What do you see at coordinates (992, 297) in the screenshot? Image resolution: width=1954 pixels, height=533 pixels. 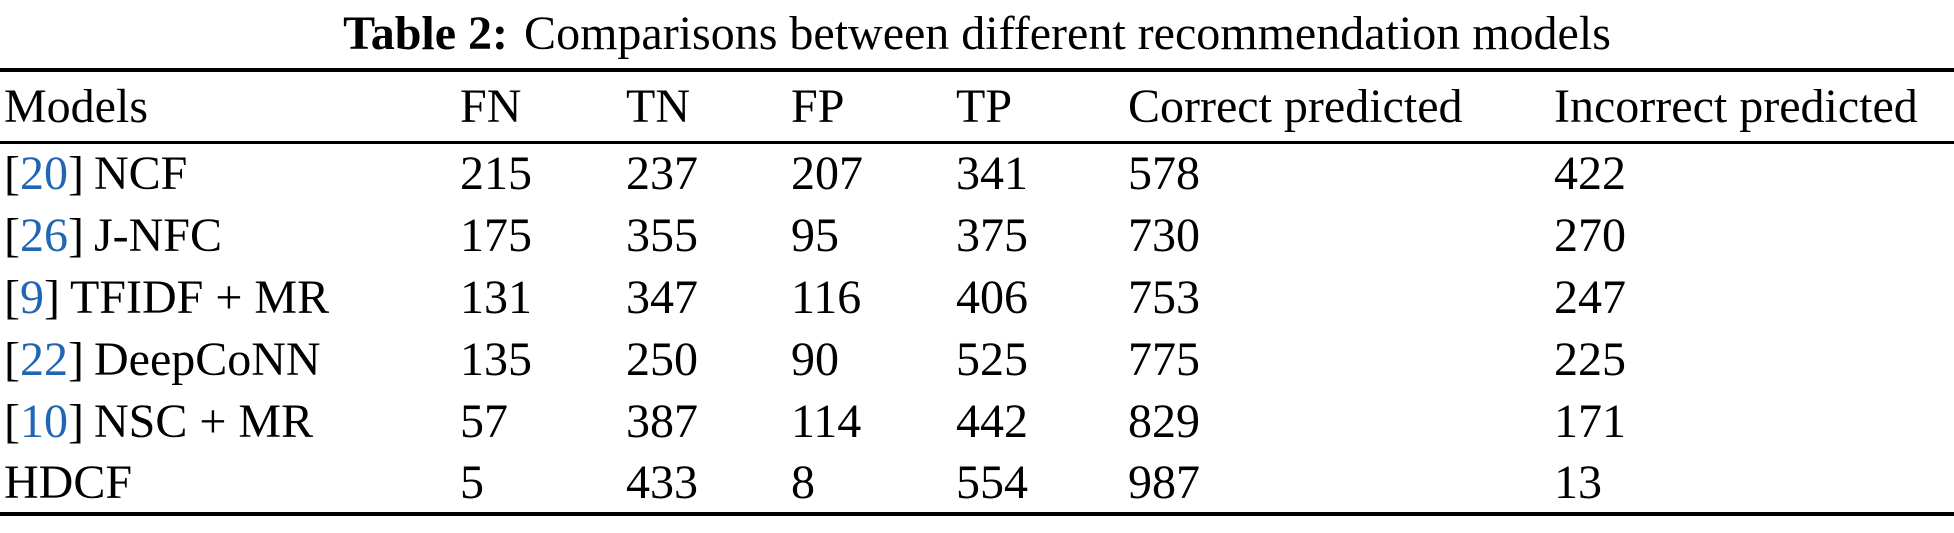 I see `value-cell: 406` at bounding box center [992, 297].